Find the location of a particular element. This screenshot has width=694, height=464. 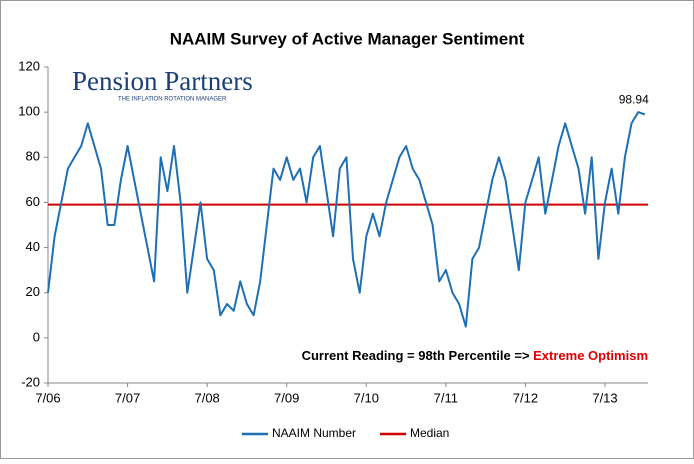

x-tick-label: 7/08 is located at coordinates (206, 397).